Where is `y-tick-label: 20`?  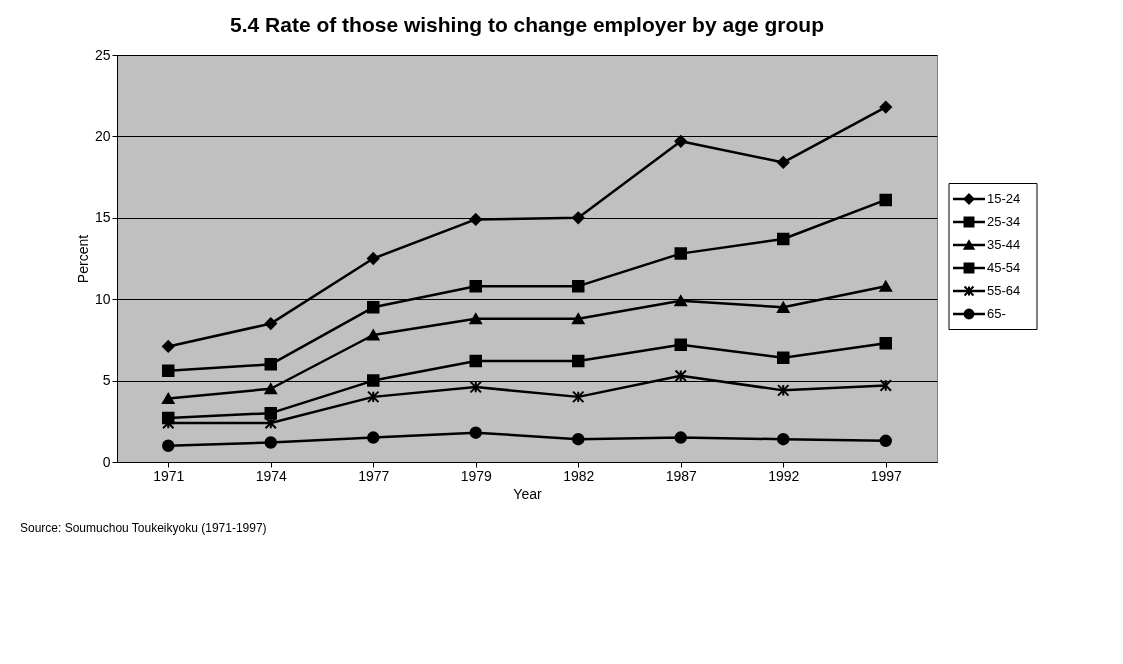 y-tick-label: 20 is located at coordinates (102, 135).